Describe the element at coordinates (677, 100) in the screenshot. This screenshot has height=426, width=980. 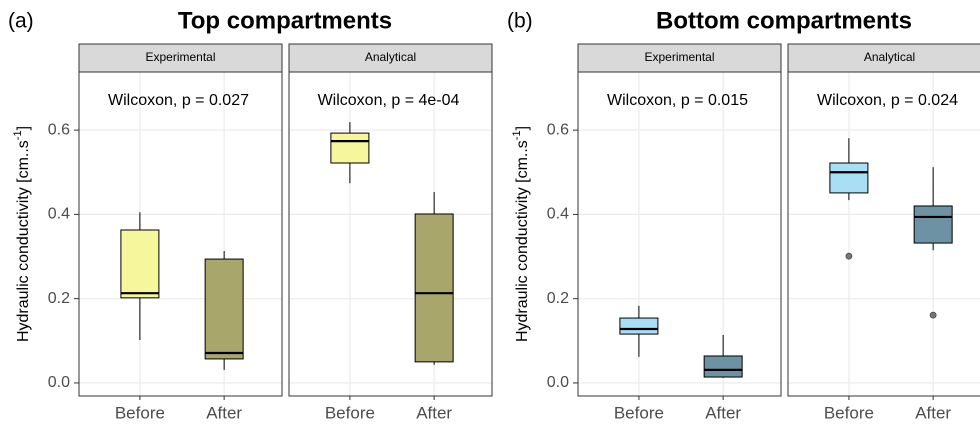
I see `annotation: Wilcoxon, p = 0.015` at that location.